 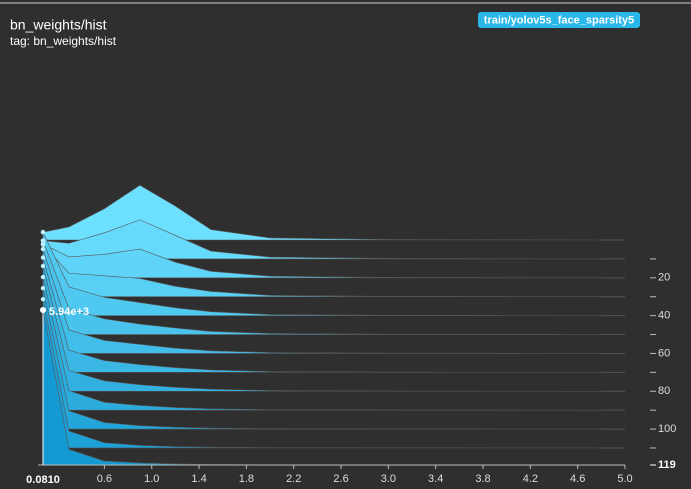 I want to click on x-tick-label: 4.2, so click(x=530, y=479).